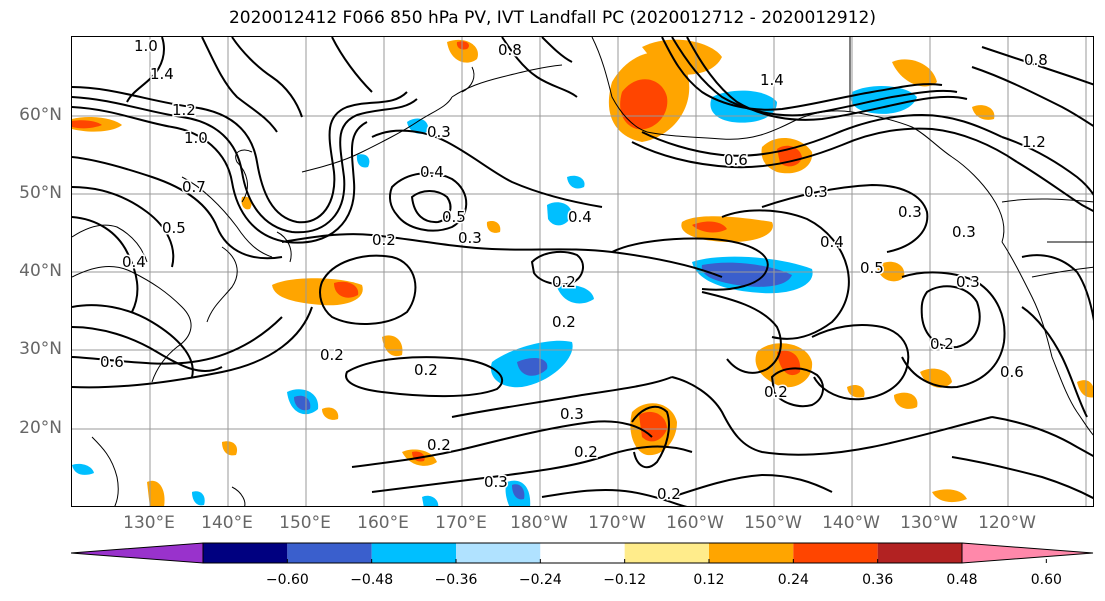  What do you see at coordinates (456, 580) in the screenshot?
I see `colorbar-tick-label: −0.36` at bounding box center [456, 580].